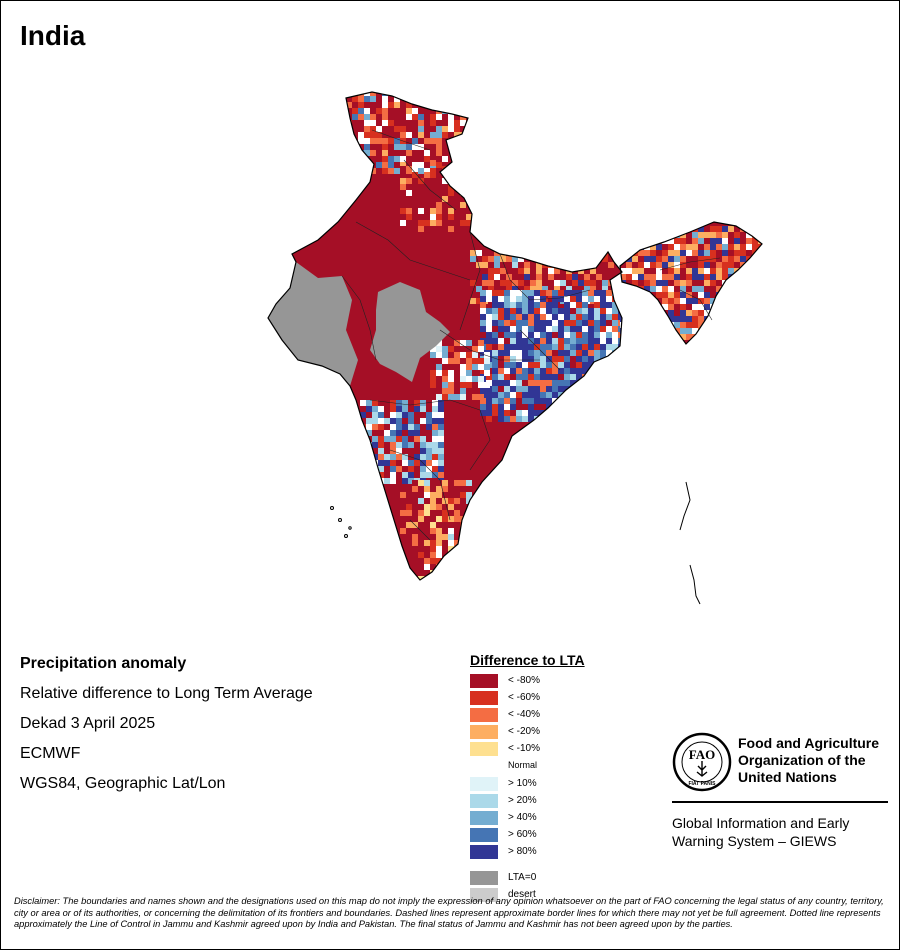 The image size is (900, 950). Describe the element at coordinates (522, 877) in the screenshot. I see `legend-label: LTA=0` at that location.